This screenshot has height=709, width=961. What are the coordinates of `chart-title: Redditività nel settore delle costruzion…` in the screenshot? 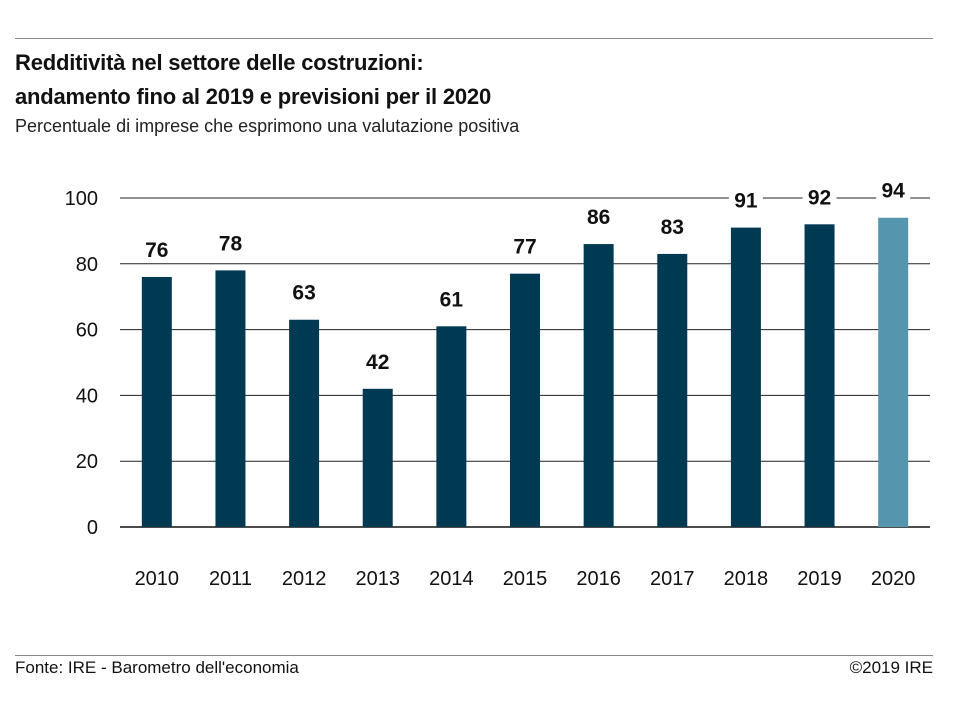 It's located at (253, 80).